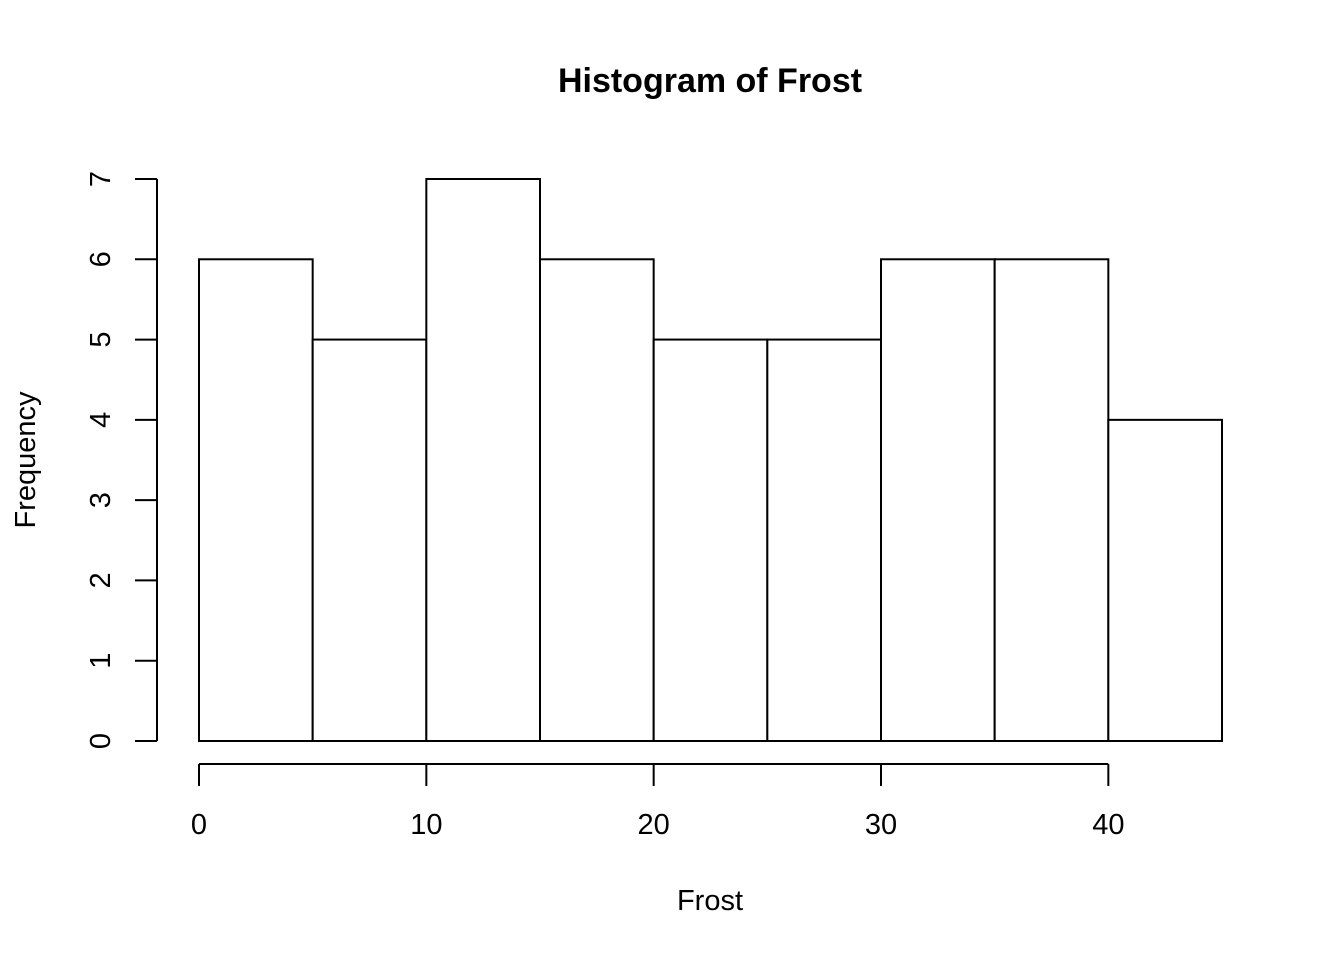 The image size is (1344, 960). Describe the element at coordinates (710, 901) in the screenshot. I see `x-axis-title: Frost` at that location.